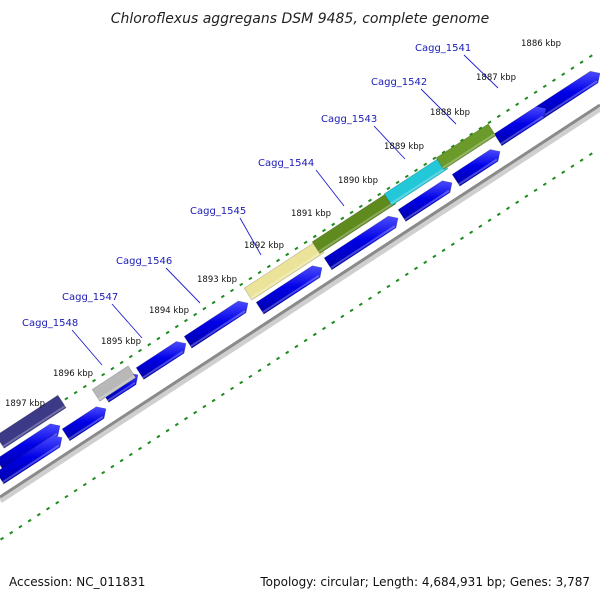 This screenshot has width=600, height=600. I want to click on tick-label-1896: 1896 kbp, so click(73, 374).